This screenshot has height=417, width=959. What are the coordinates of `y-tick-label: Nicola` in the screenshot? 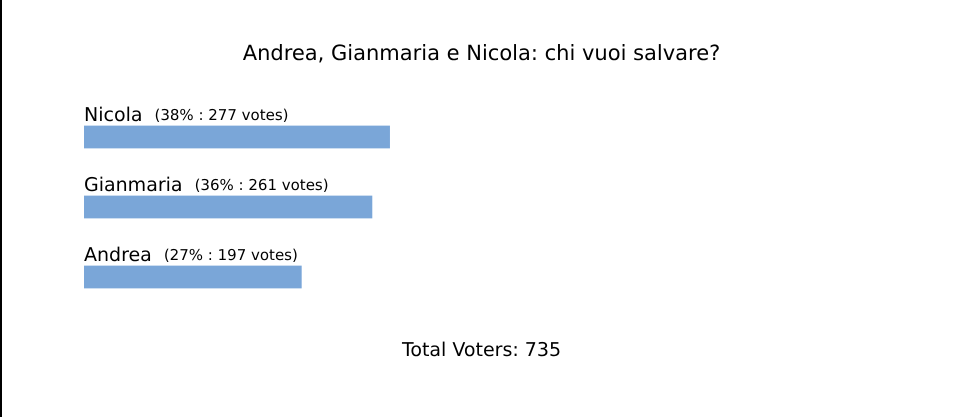 It's located at (113, 115).